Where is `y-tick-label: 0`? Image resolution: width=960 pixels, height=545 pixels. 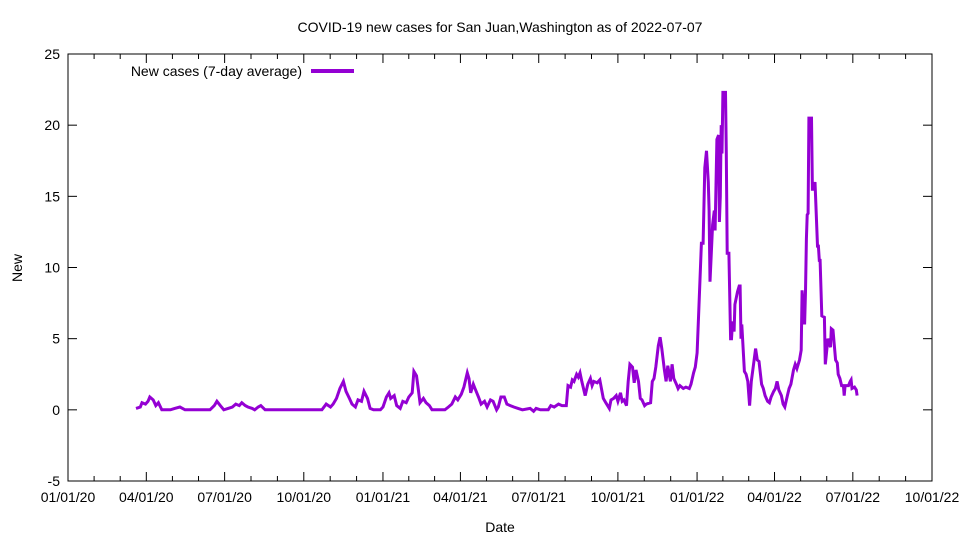
y-tick-label: 0 is located at coordinates (56, 410).